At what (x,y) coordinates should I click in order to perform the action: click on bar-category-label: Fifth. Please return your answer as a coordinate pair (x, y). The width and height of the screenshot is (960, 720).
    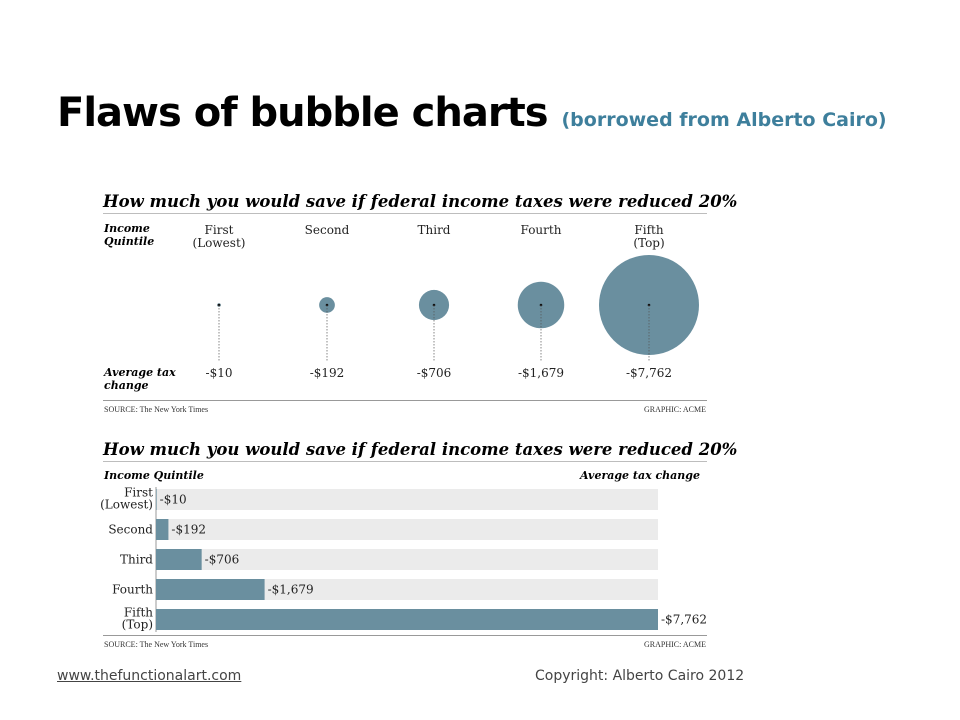
    Looking at the image, I should click on (138, 613).